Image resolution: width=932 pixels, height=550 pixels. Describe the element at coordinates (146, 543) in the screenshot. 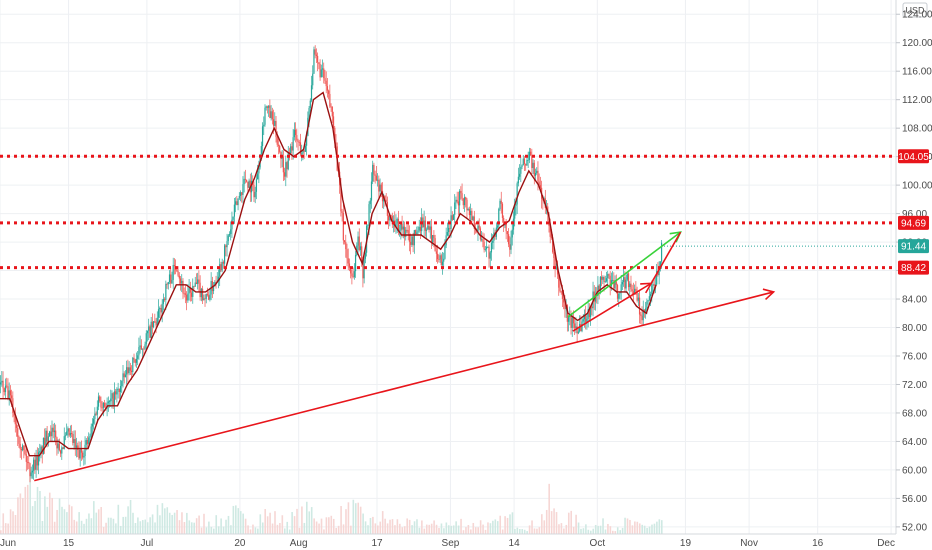

I see `x-tick-label: Jul` at that location.